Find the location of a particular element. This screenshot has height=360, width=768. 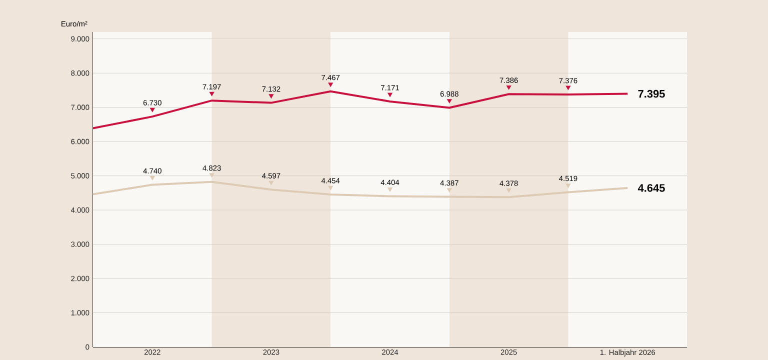

line-series is located at coordinates (360, 110).